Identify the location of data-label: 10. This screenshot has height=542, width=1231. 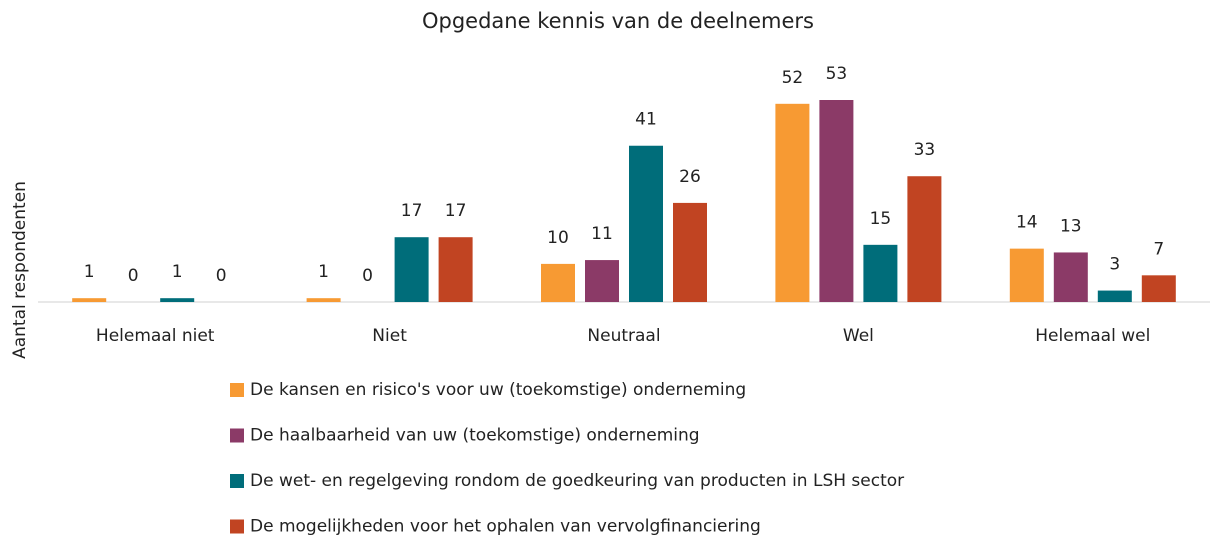
(558, 238).